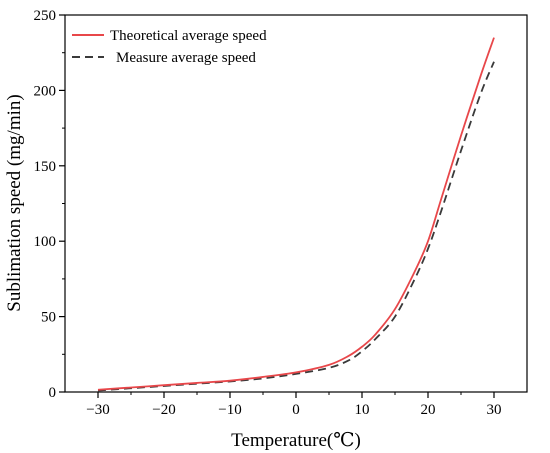 Image resolution: width=550 pixels, height=453 pixels. I want to click on y-tick-label: 250, so click(45, 16).